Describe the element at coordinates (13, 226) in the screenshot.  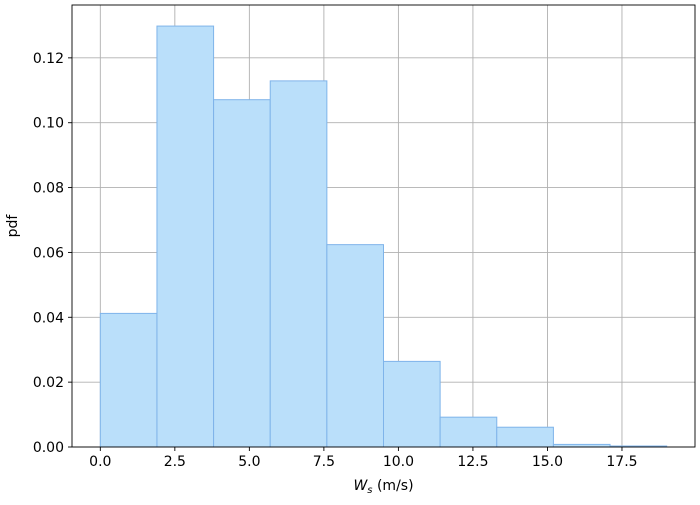
I see `y-axis-label: pdf` at that location.